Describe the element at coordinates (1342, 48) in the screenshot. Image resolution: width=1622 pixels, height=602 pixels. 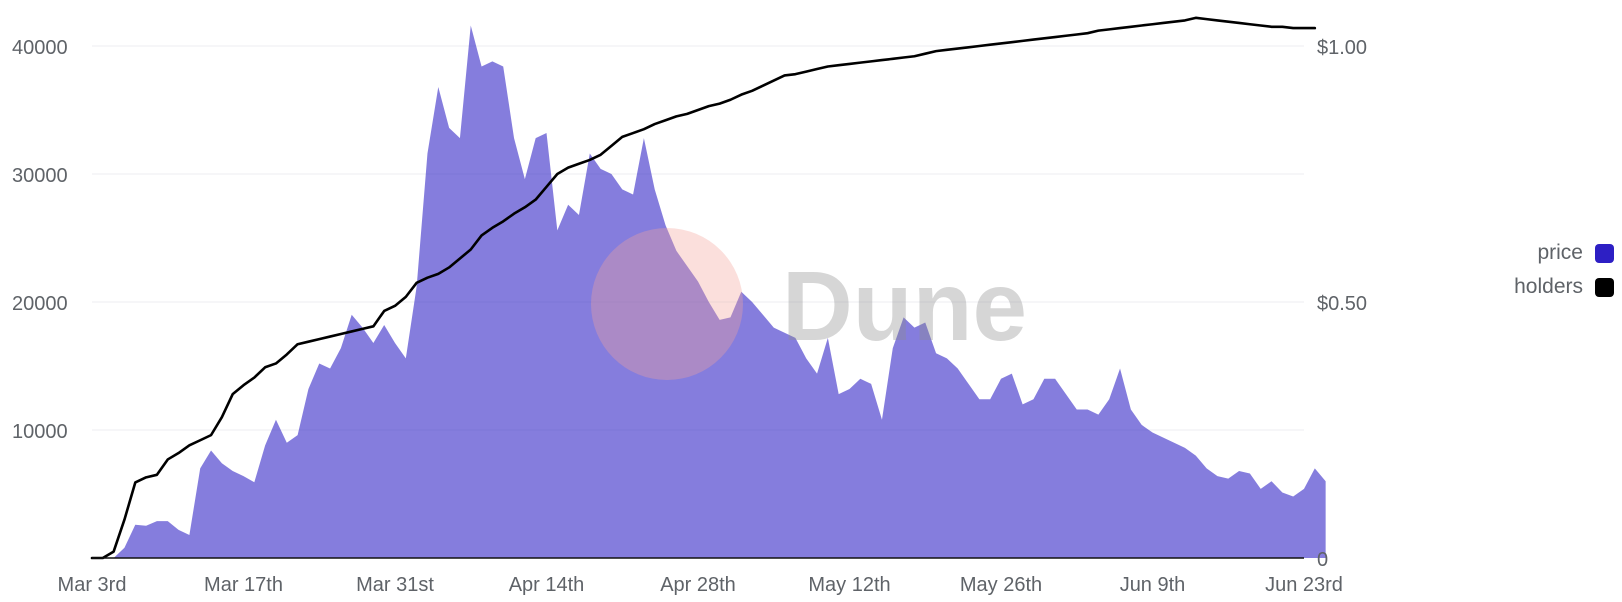
I see `right-y-tick-label: $1.00` at that location.